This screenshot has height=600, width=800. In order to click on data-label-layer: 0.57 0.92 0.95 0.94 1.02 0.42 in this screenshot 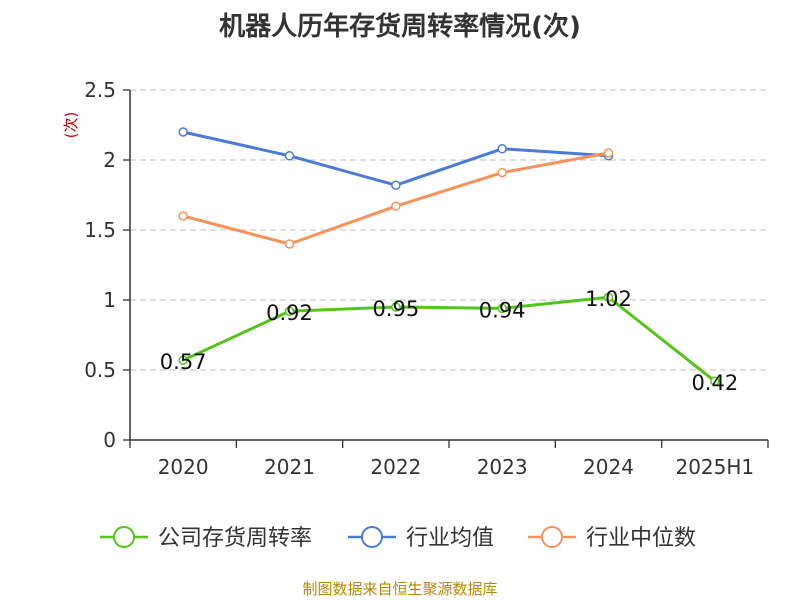, I will do `click(449, 341)`.